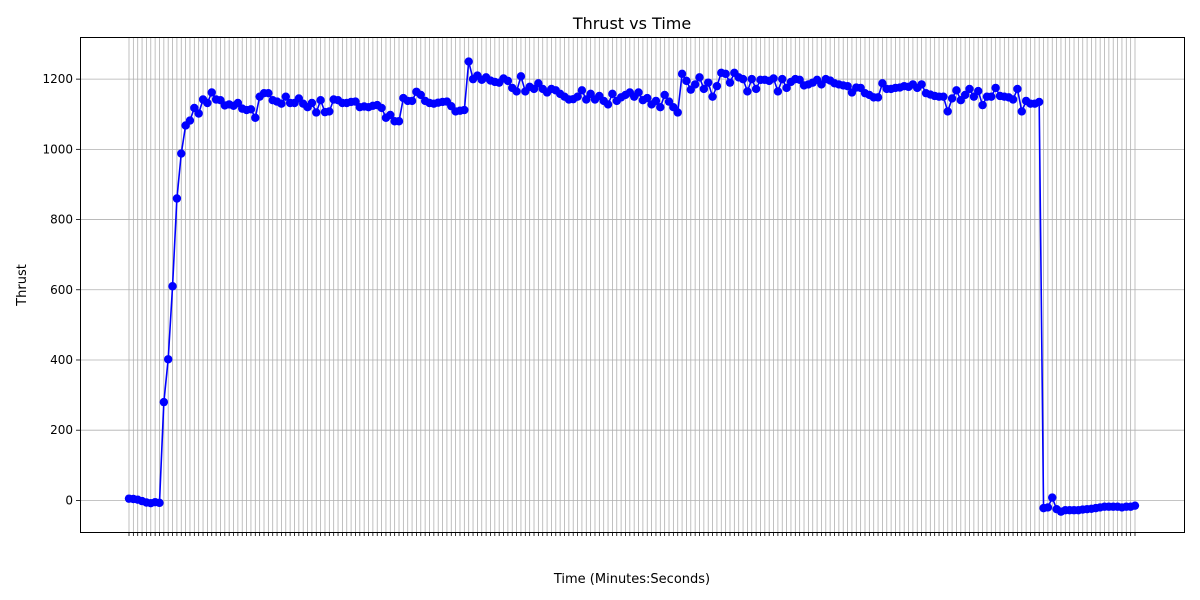 This screenshot has width=1200, height=600. Describe the element at coordinates (631, 23) in the screenshot. I see `chart-title: Thrust vs Time` at that location.